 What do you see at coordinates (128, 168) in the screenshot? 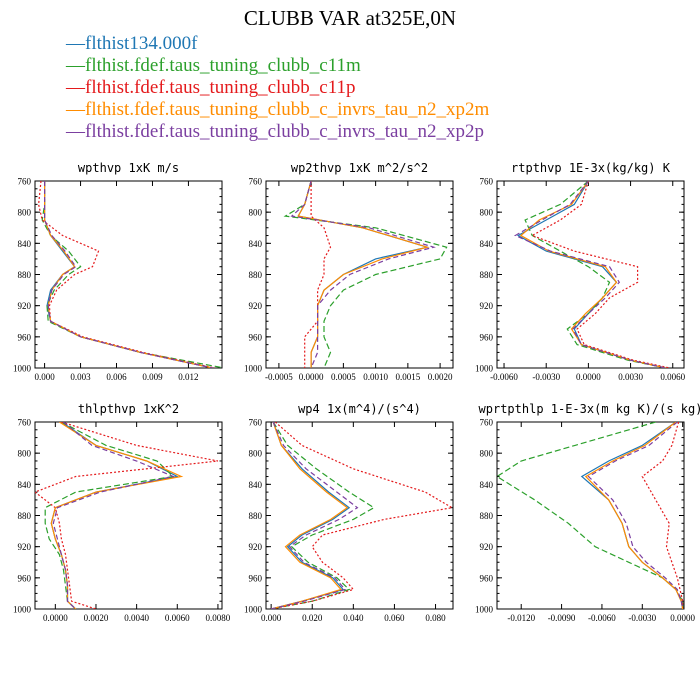
I see `panel-title: wpthvp 1xK m/s` at bounding box center [128, 168].